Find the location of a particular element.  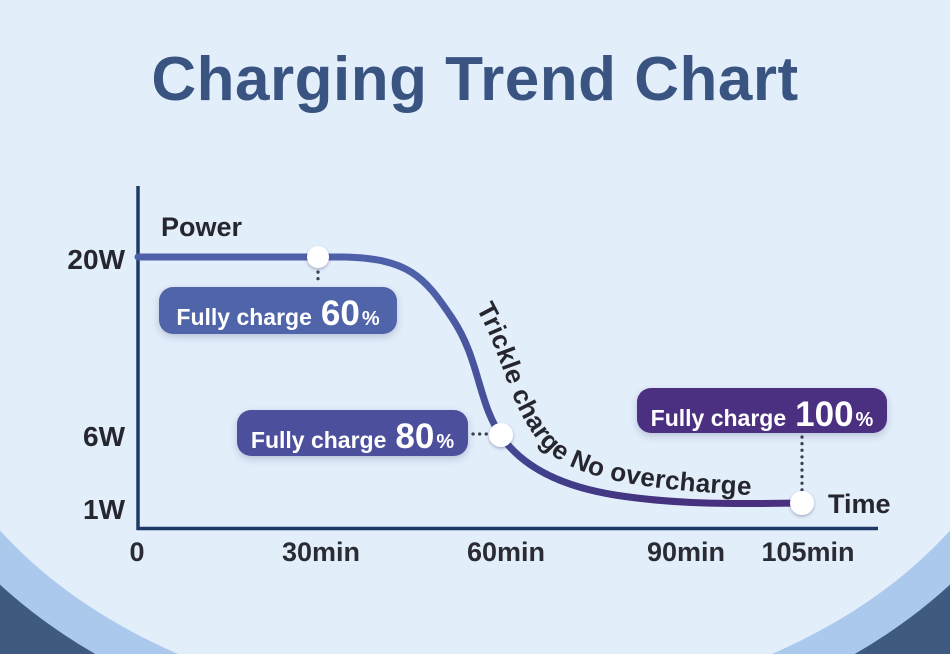

y-axis-title: Power is located at coordinates (202, 227).